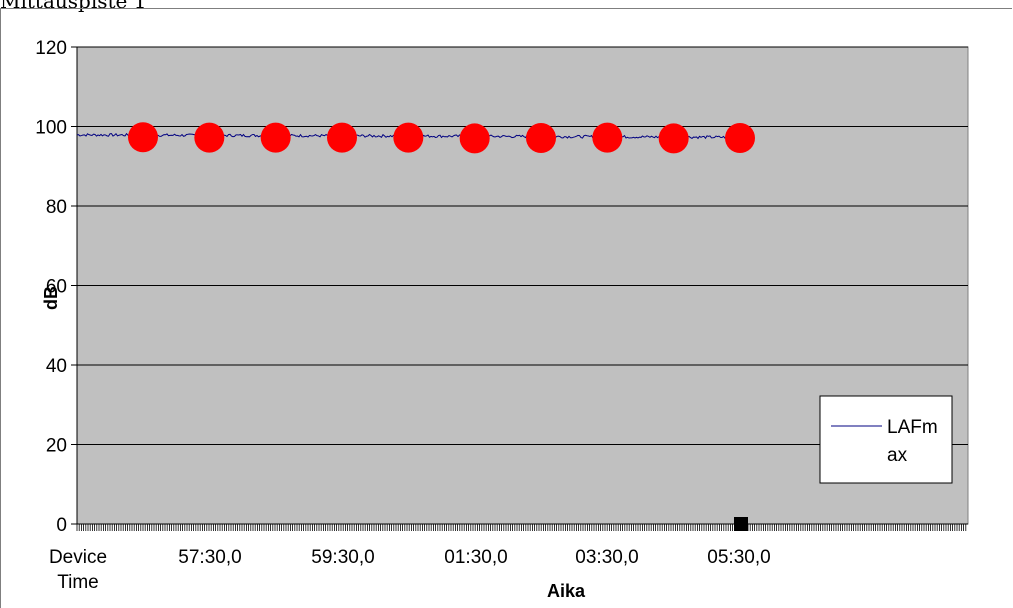 This screenshot has width=1013, height=608. Describe the element at coordinates (56, 446) in the screenshot. I see `y-tick-label: 20` at that location.